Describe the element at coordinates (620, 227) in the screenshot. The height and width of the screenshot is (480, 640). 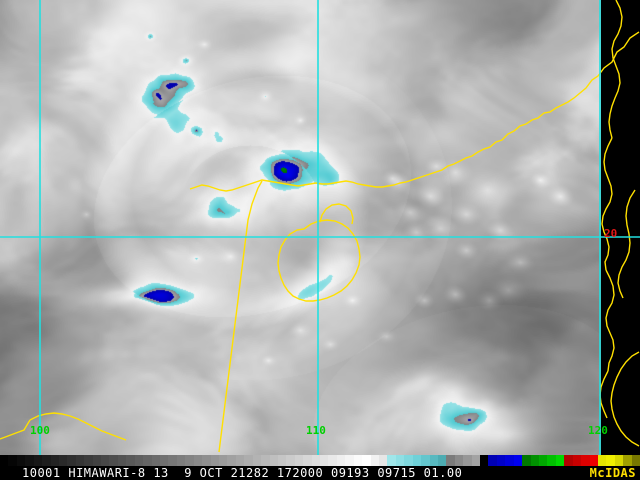
I see `no-data-region` at that location.